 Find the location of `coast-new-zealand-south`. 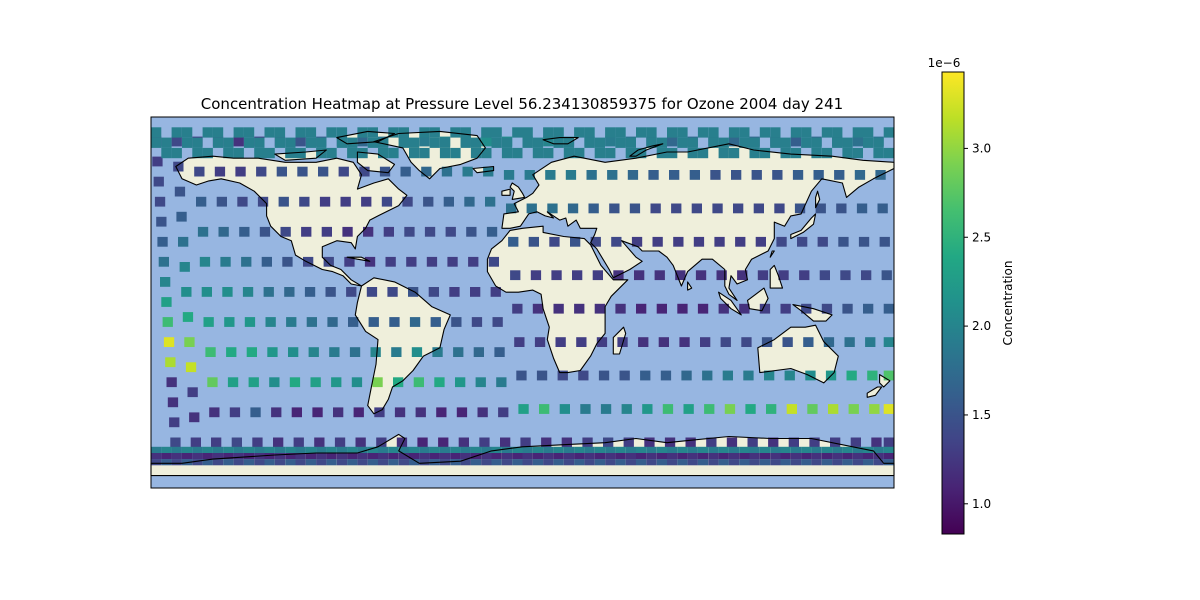

coast-new-zealand-south is located at coordinates (874, 392).